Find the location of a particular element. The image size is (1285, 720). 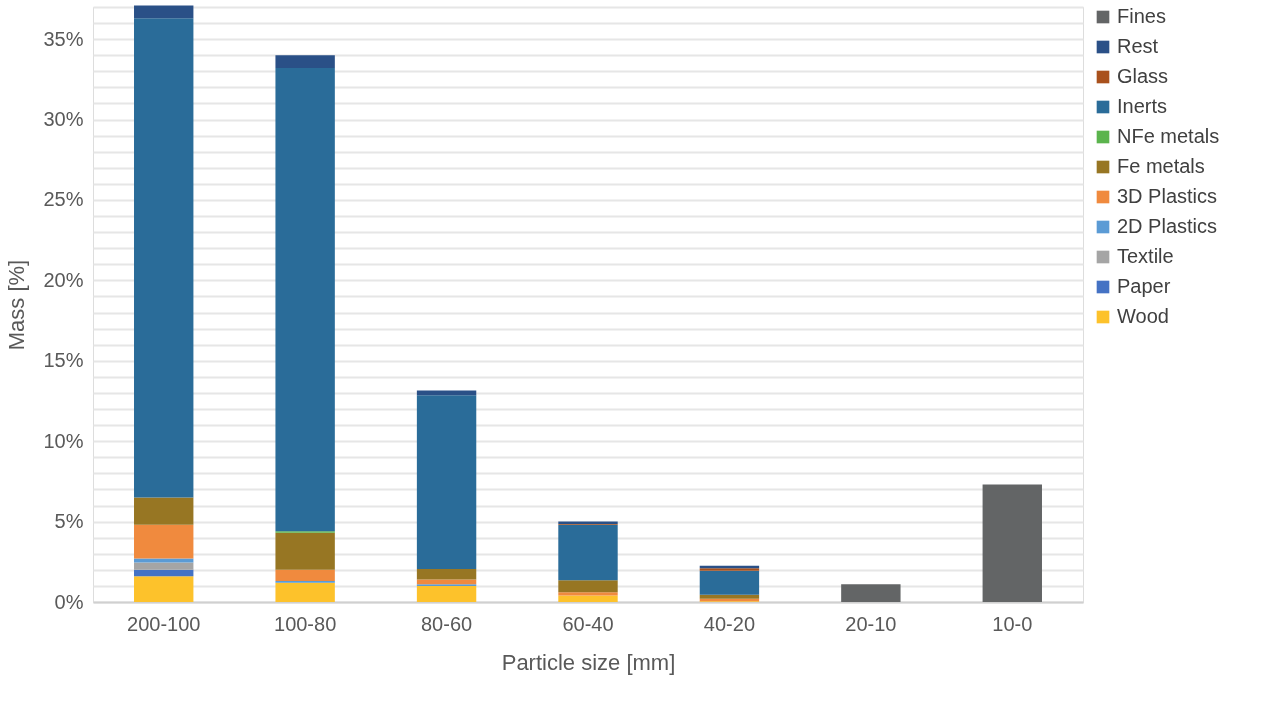

y-tick-label: 5% is located at coordinates (69, 521).